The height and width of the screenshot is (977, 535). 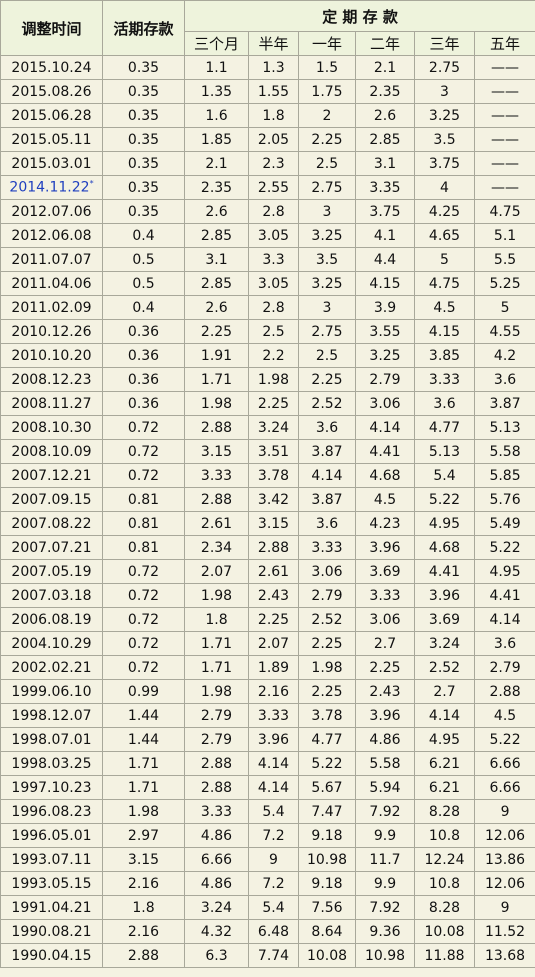 What do you see at coordinates (273, 667) in the screenshot?
I see `fixed-cell: 1.89` at bounding box center [273, 667].